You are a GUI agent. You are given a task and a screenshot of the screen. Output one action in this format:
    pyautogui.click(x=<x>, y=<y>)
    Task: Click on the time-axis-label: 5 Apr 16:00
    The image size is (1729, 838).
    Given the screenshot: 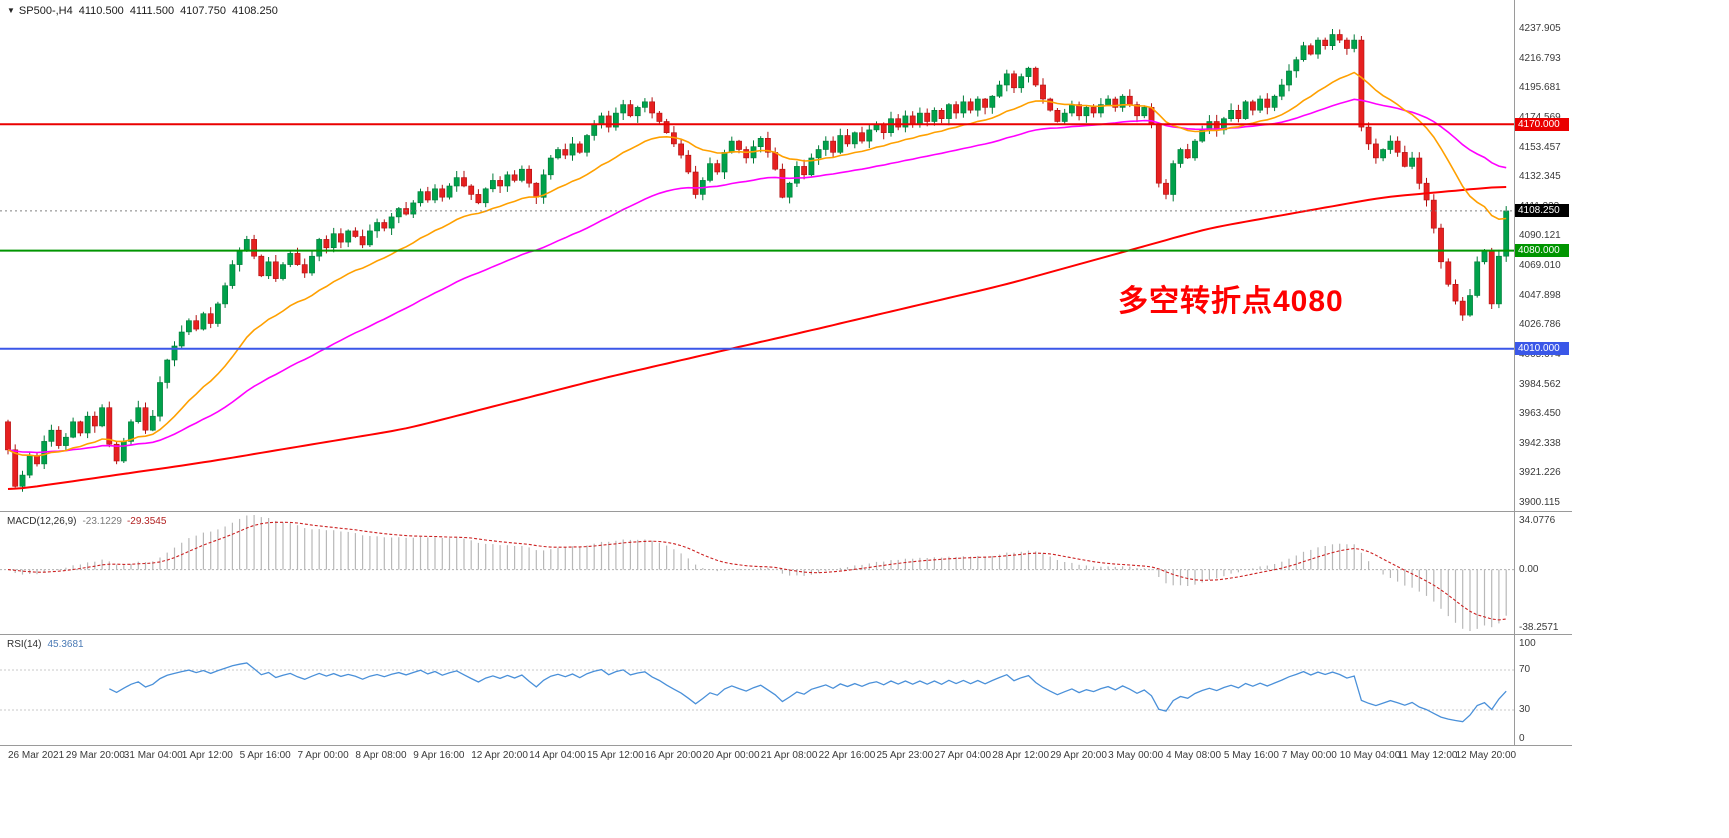 What is the action you would take?
    pyautogui.click(x=265, y=755)
    